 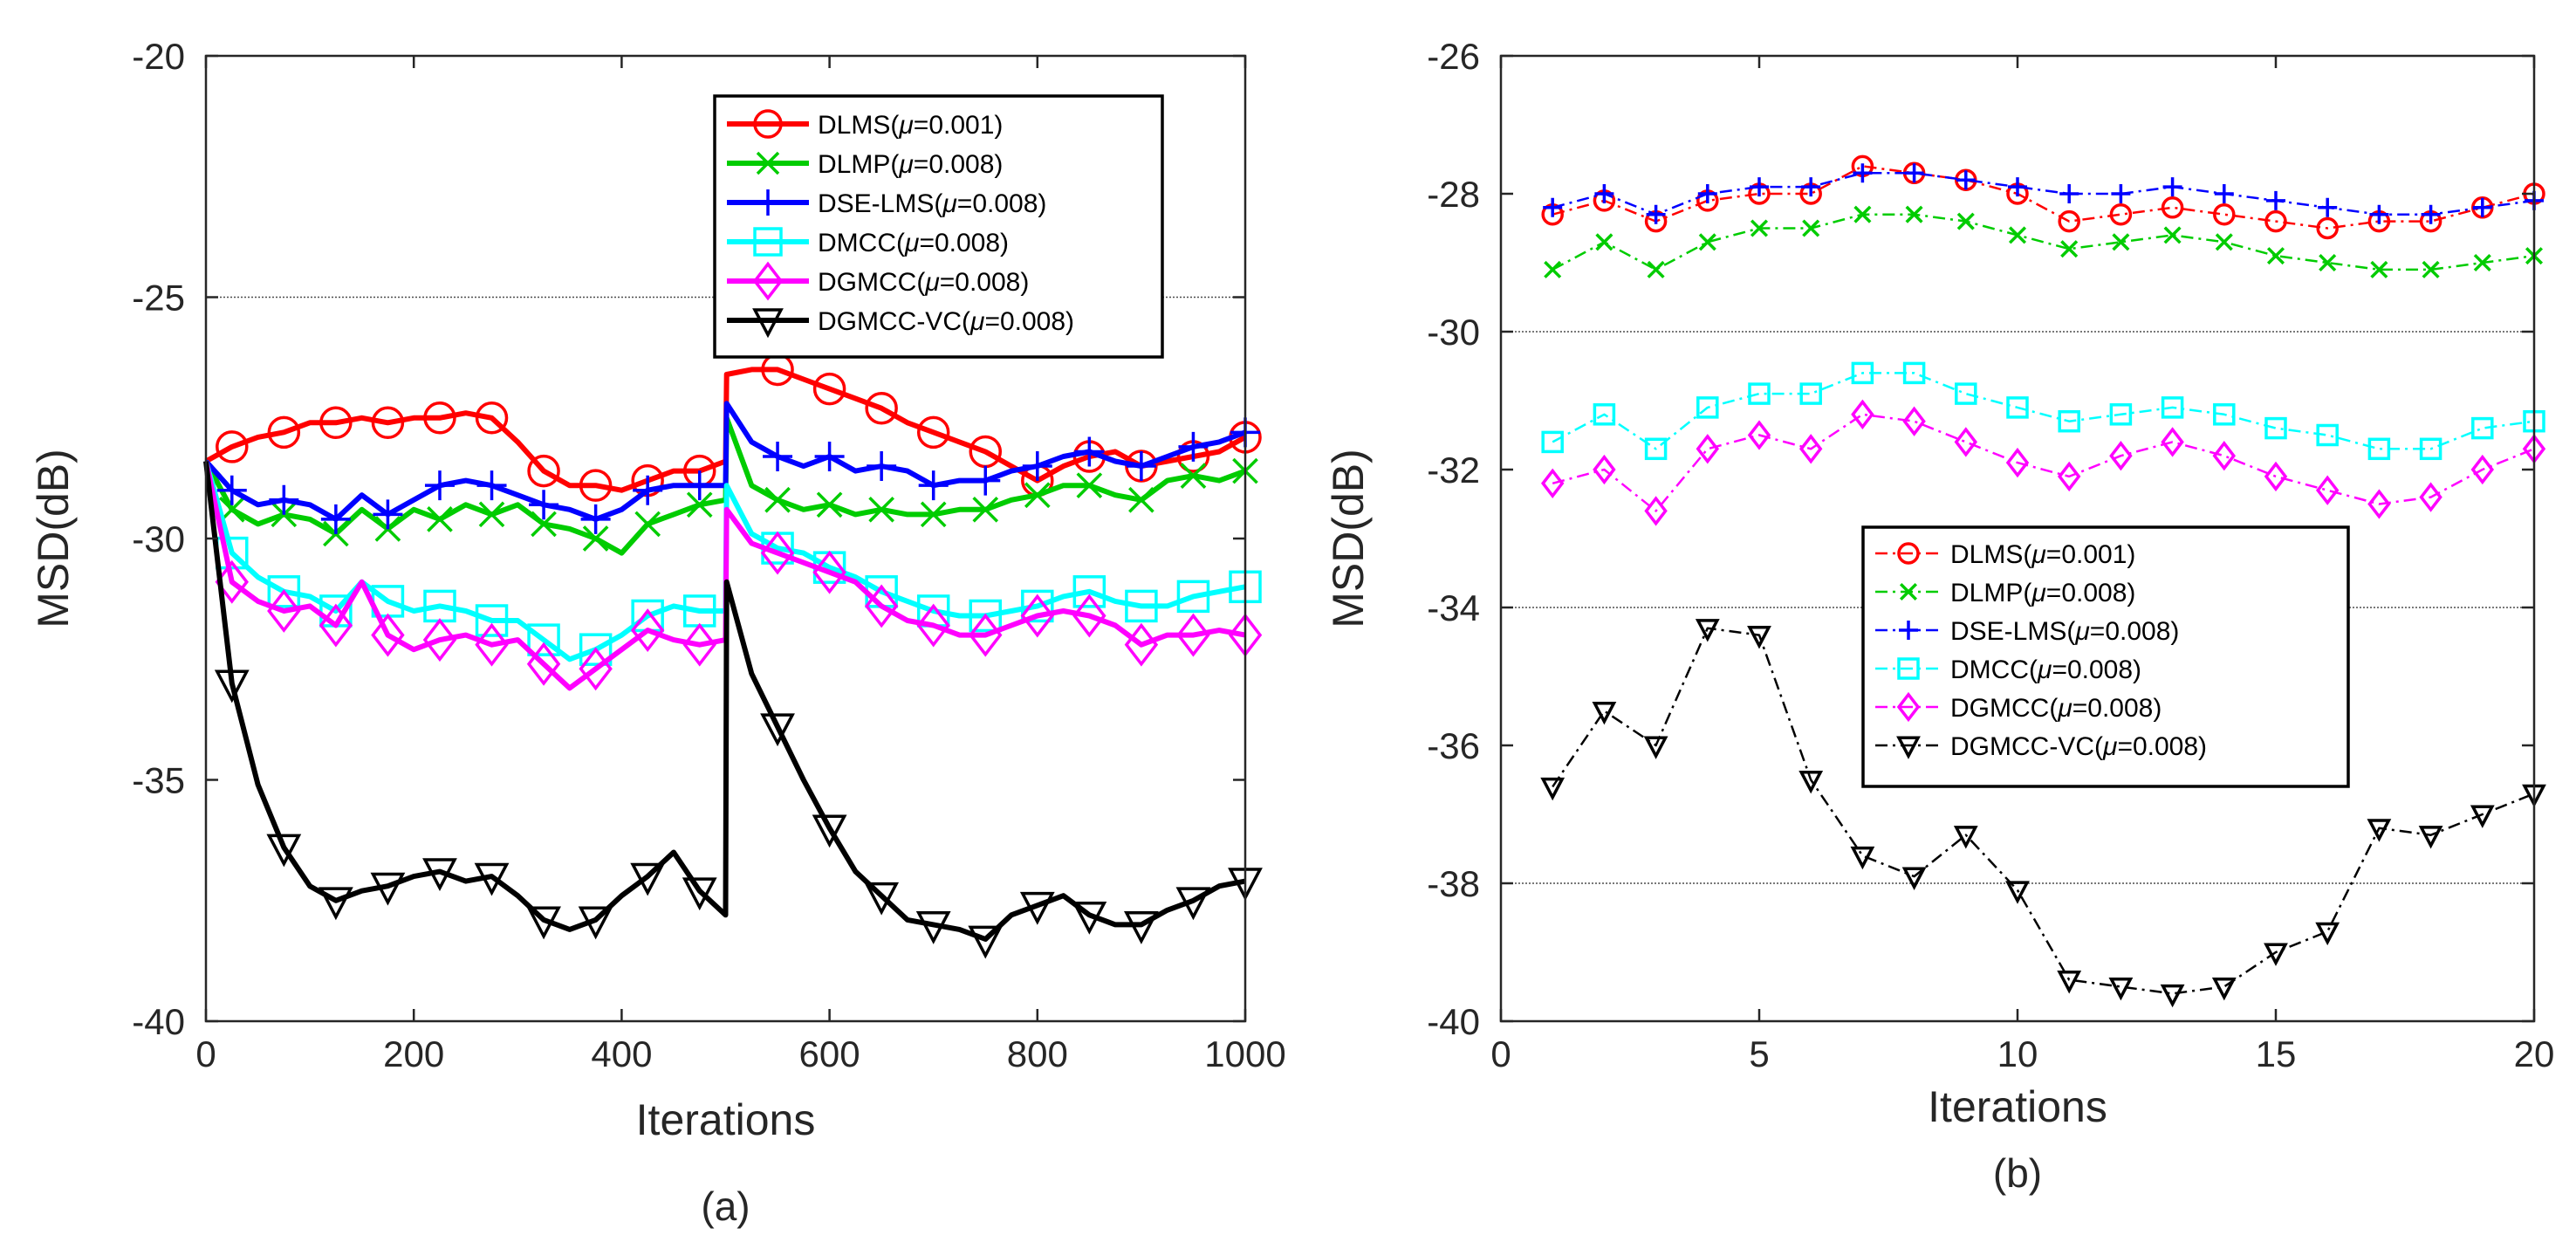 I want to click on x-axis-label: Iterations, so click(x=726, y=1119).